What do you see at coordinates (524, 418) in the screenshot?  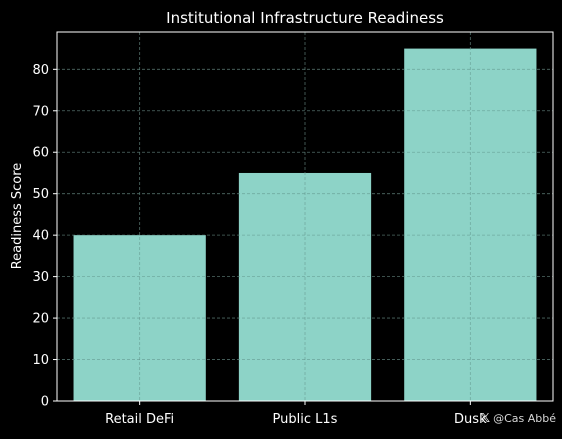 I see `watermark-handle: @Cas Abbé` at bounding box center [524, 418].